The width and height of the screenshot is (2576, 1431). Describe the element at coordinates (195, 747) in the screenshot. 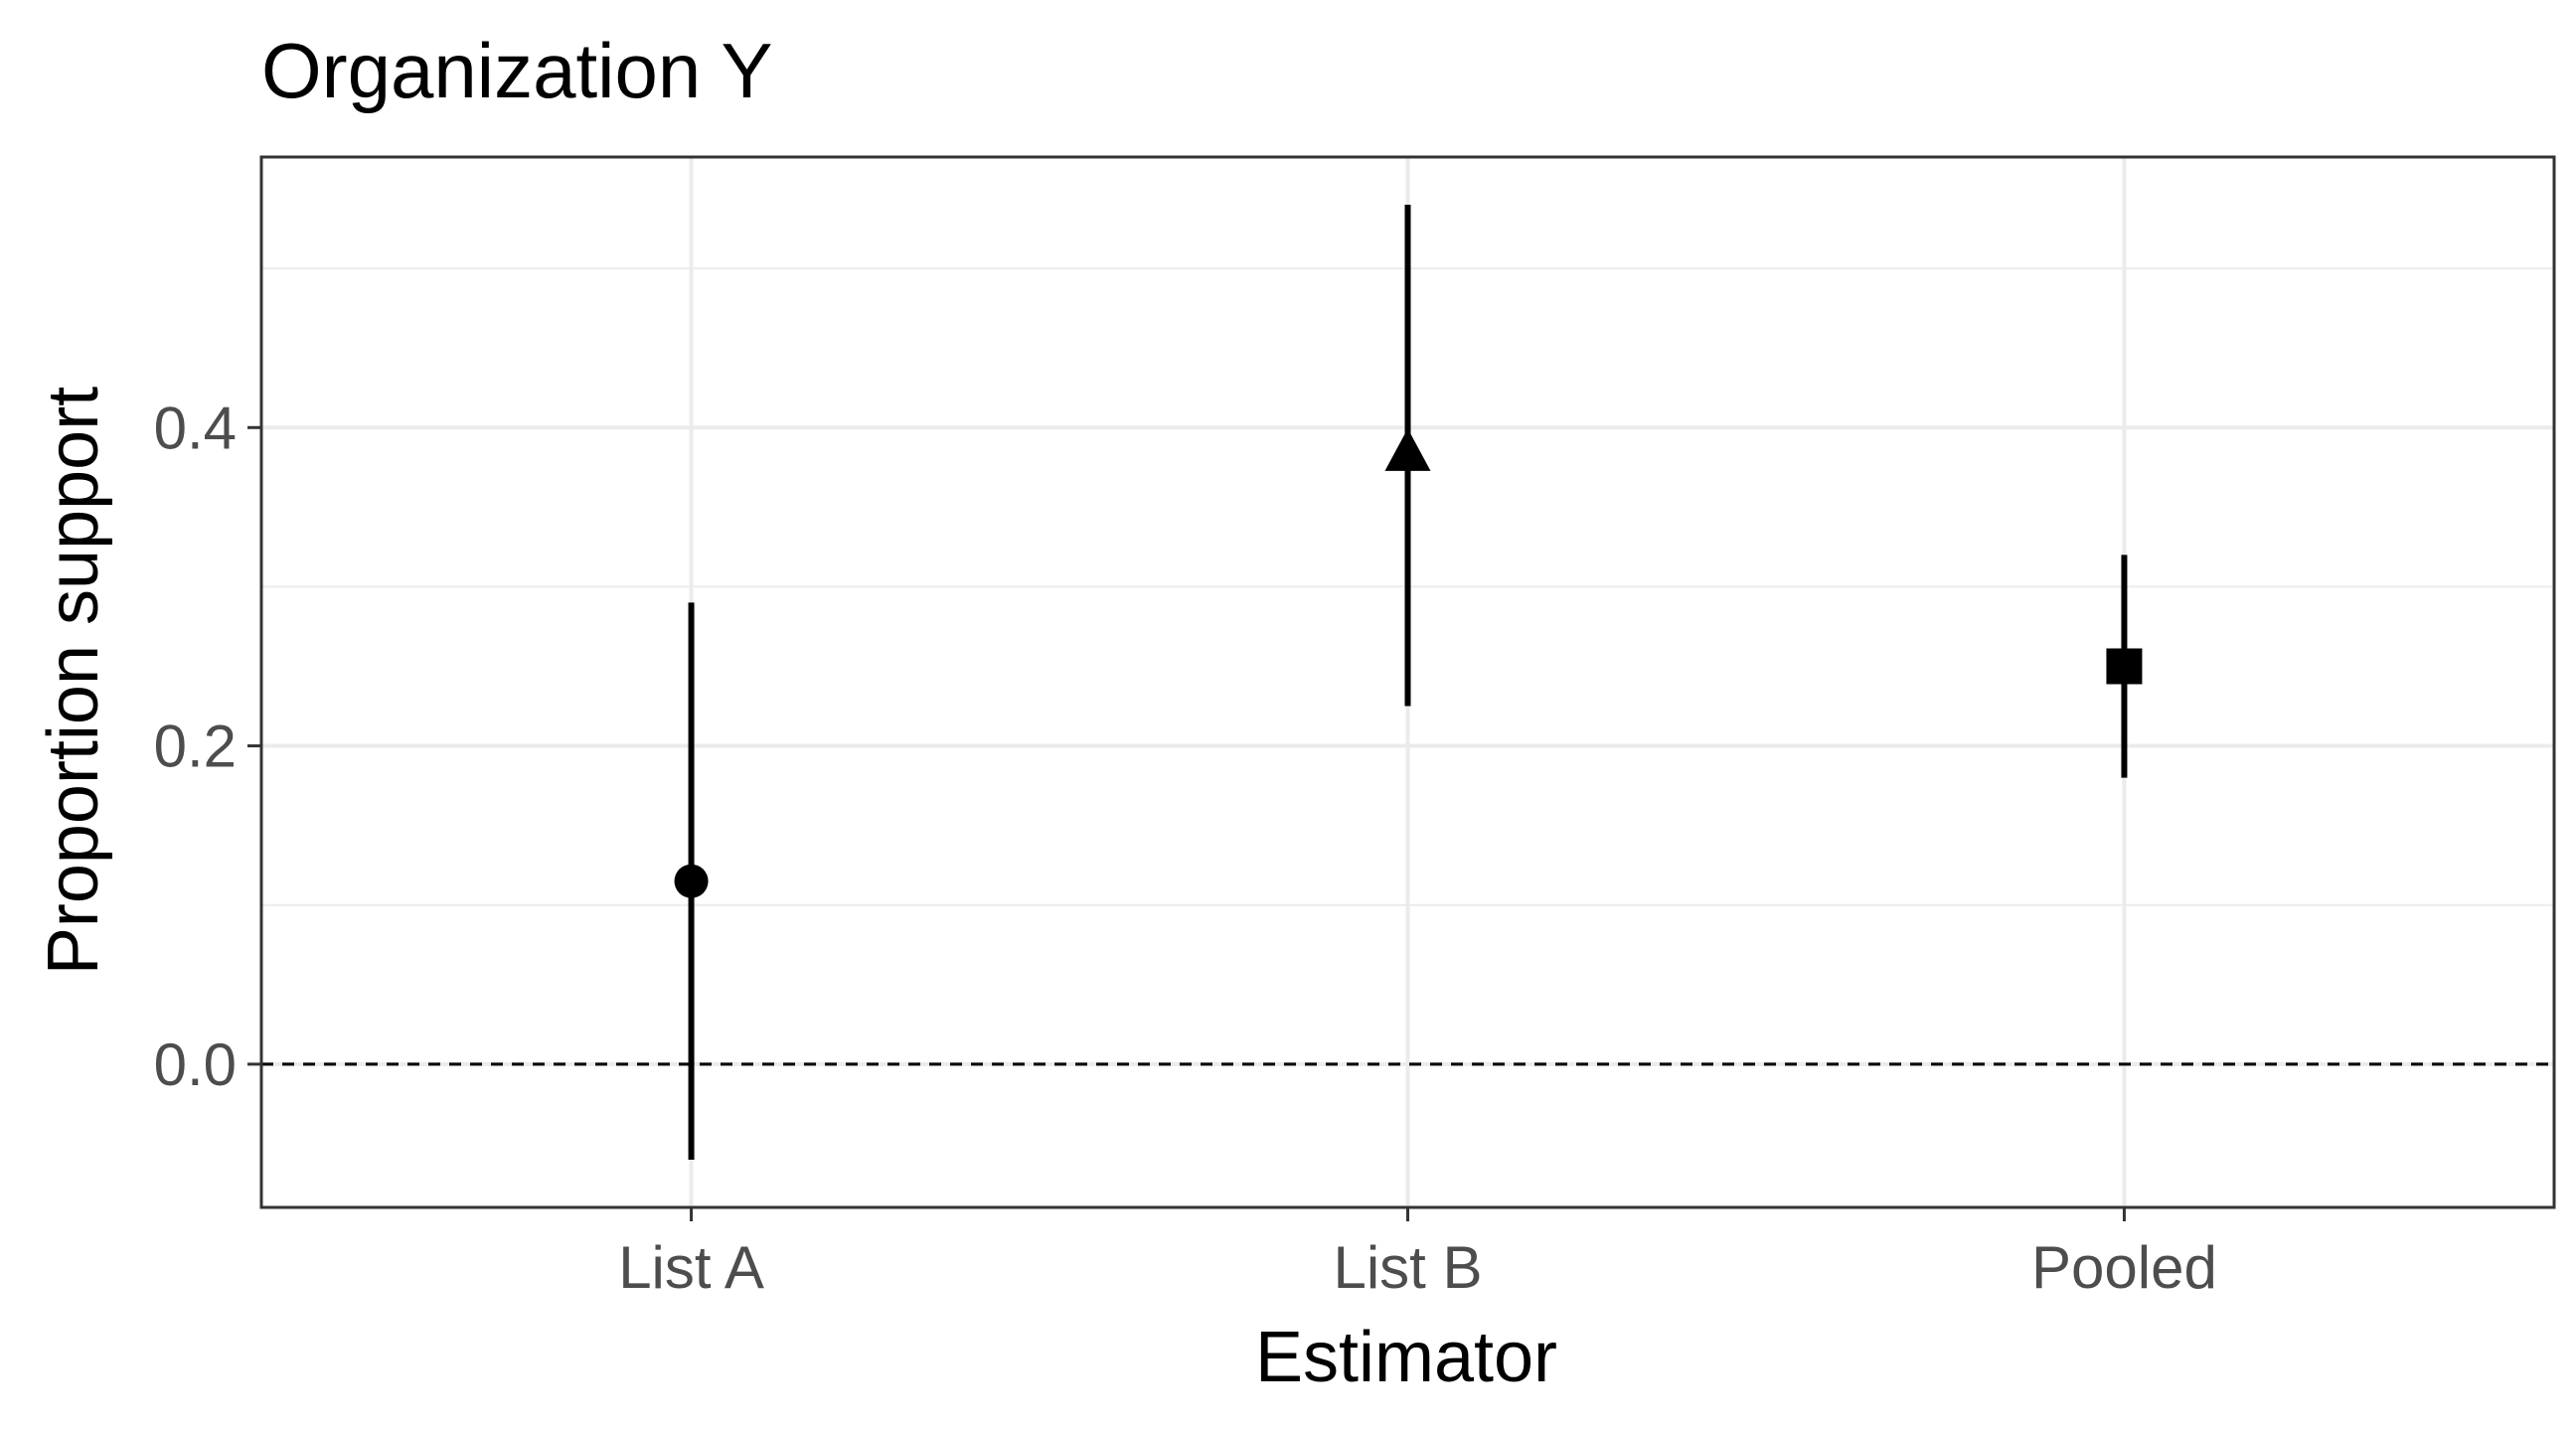

I see `y-tick-label: 0.2` at that location.